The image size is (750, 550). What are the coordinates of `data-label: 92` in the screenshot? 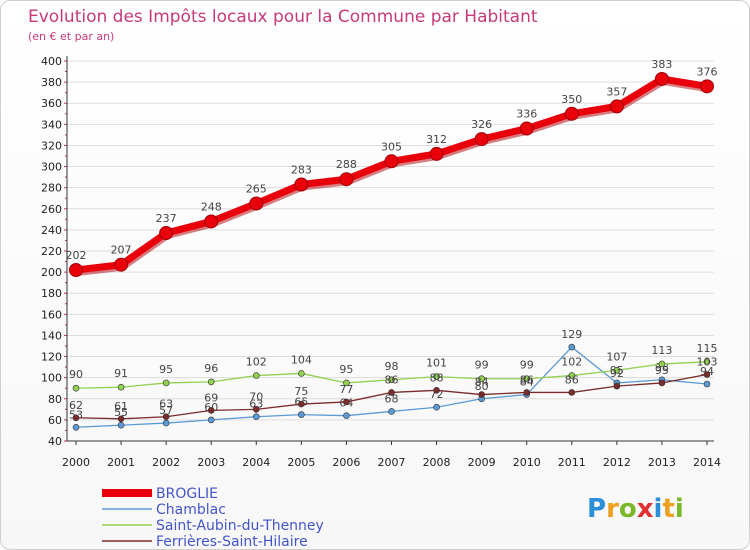 It's located at (617, 373).